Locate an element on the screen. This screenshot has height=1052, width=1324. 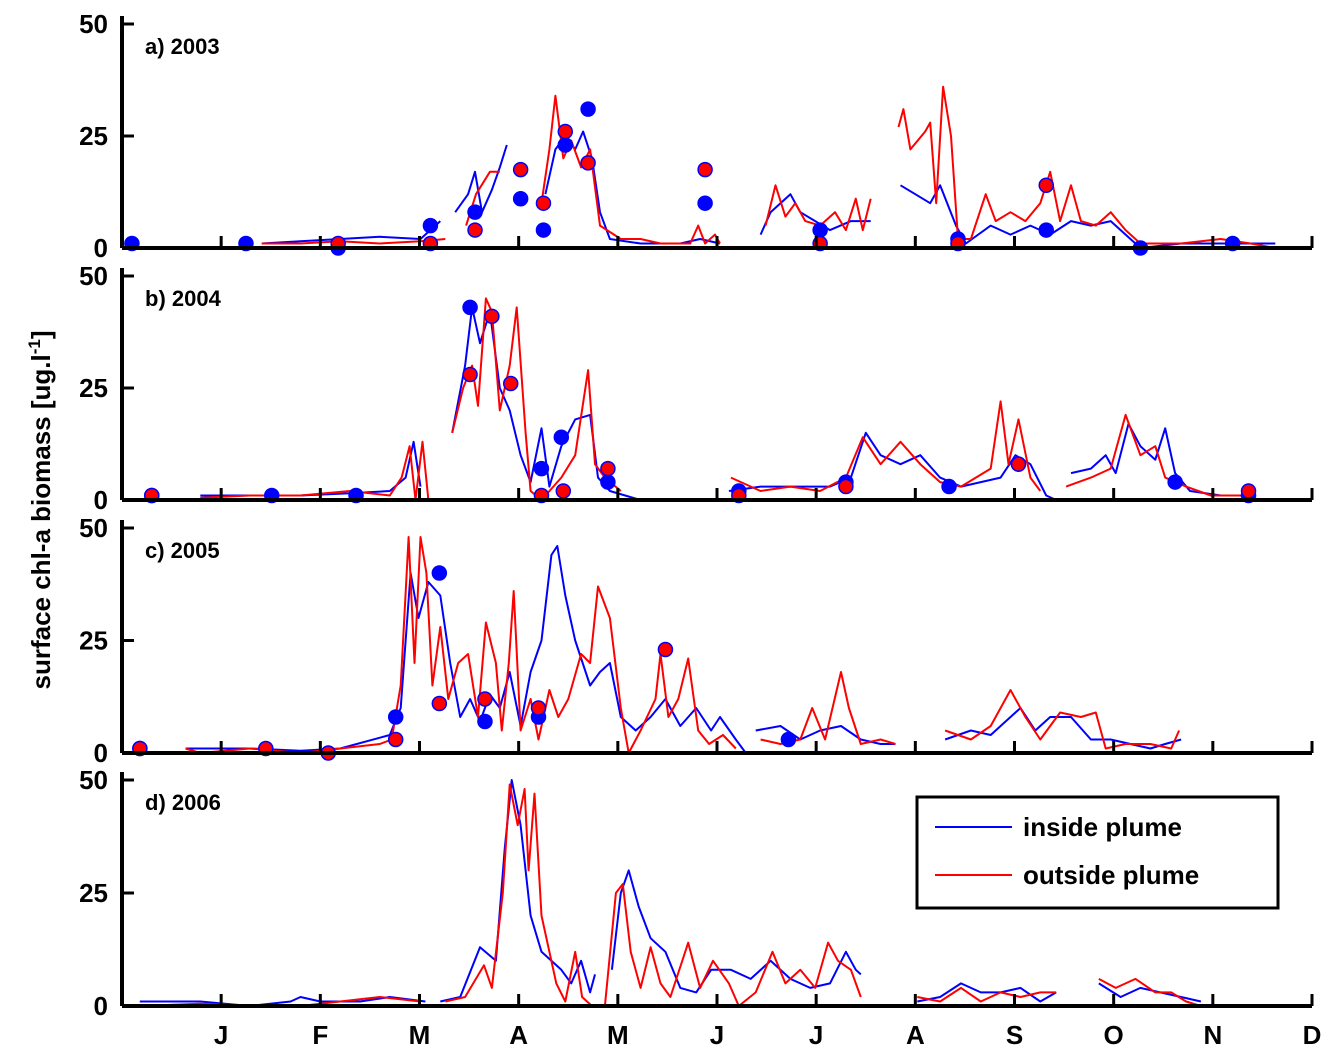
y-axis-label: surface chl-a biomass [ug.l-1] is located at coordinates (40, 509).